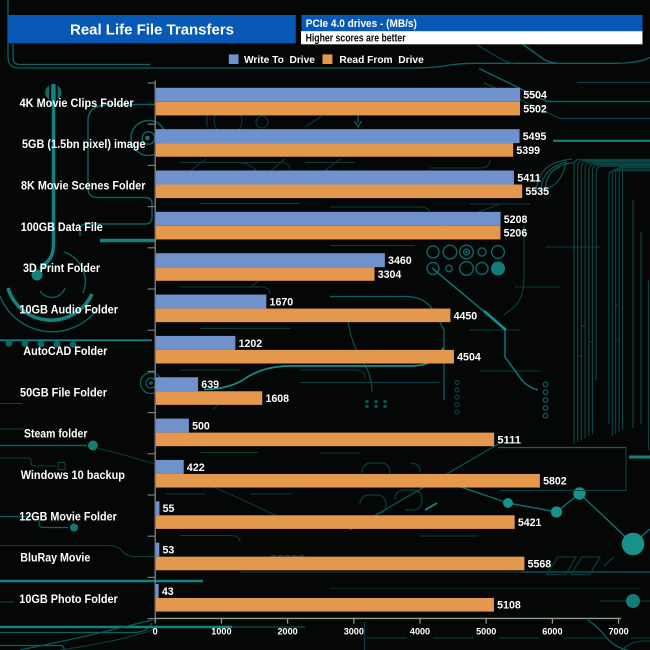 The width and height of the screenshot is (650, 650). What do you see at coordinates (529, 178) in the screenshot?
I see `svg-text: 5411` at bounding box center [529, 178].